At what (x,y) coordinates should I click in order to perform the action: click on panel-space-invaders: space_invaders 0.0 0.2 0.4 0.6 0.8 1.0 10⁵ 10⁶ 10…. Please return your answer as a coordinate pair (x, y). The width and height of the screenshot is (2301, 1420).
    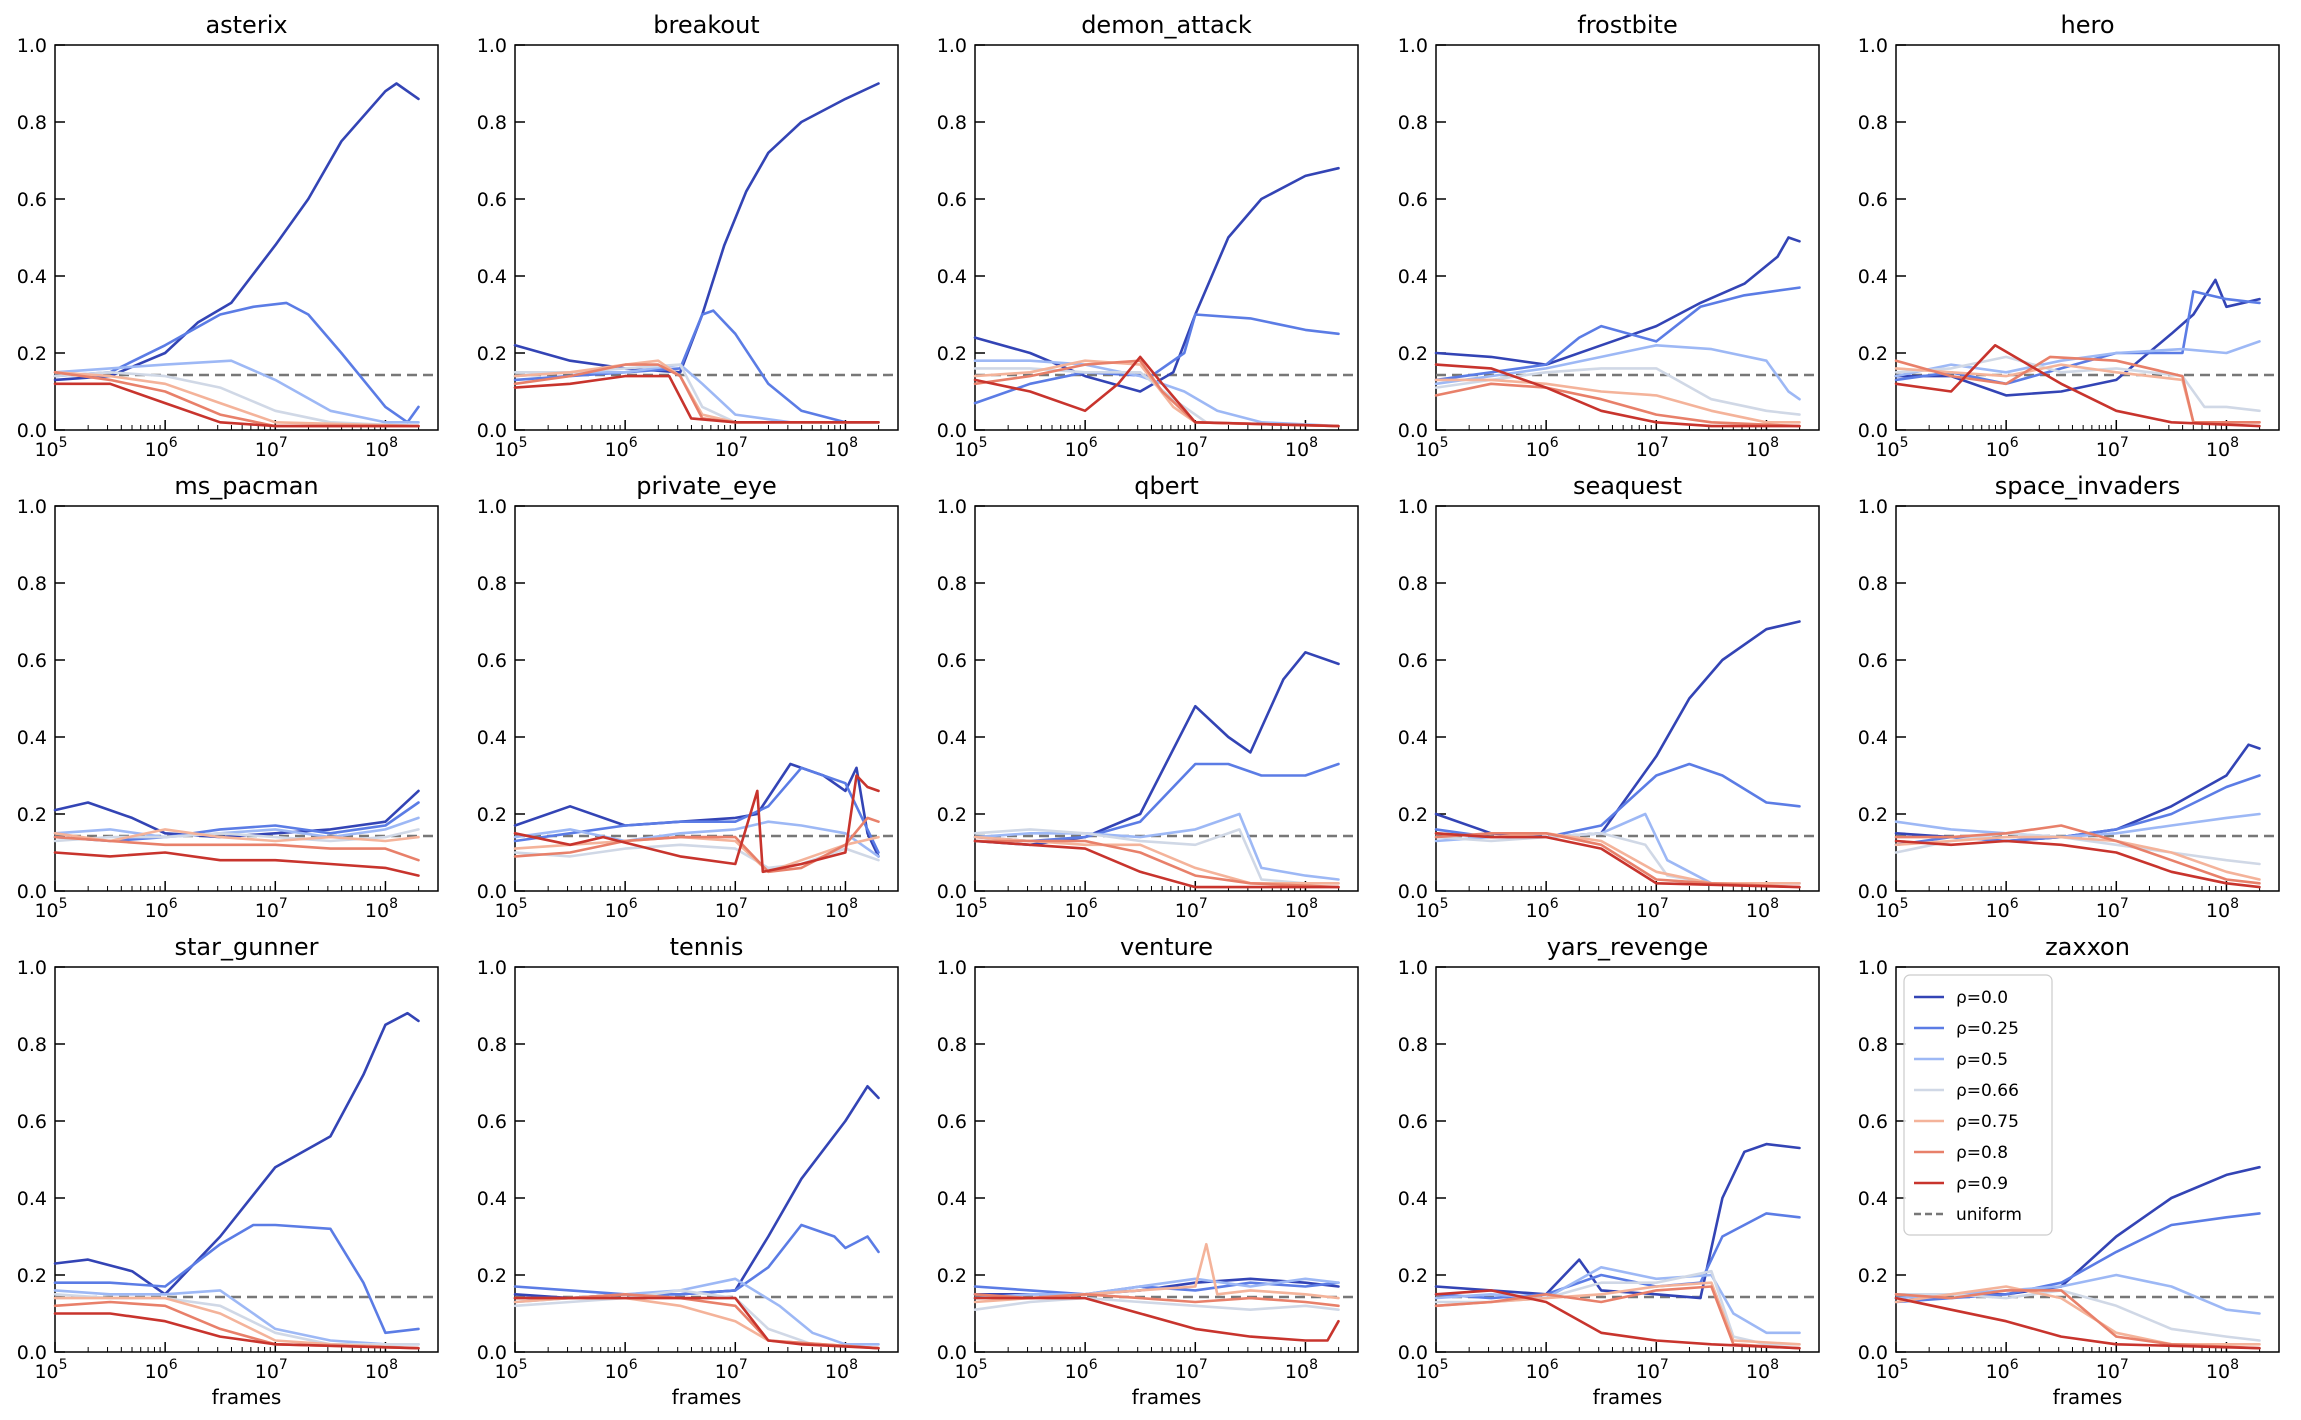
    Looking at the image, I should click on (2069, 697).